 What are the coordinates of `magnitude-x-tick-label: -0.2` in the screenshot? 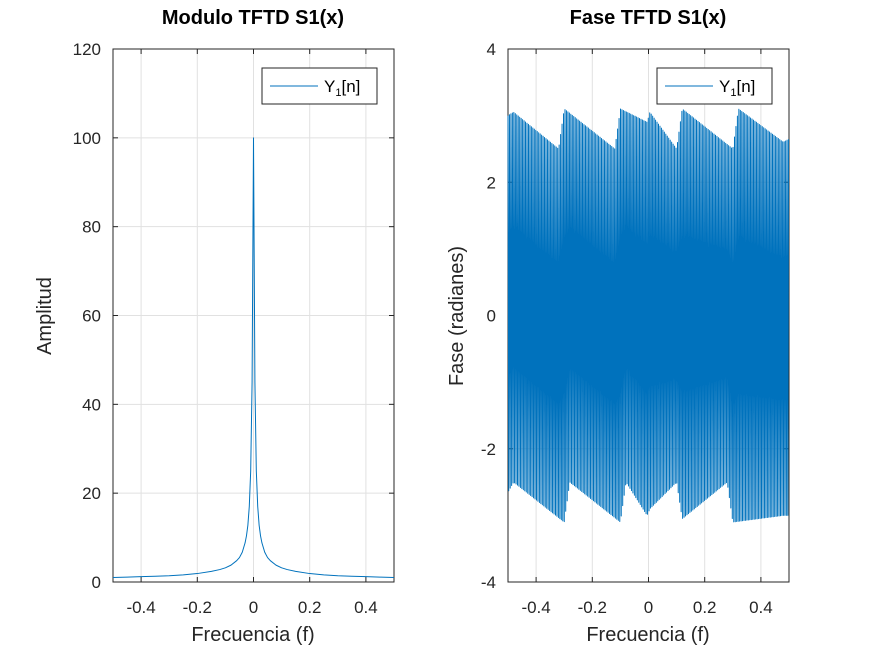 It's located at (197, 607).